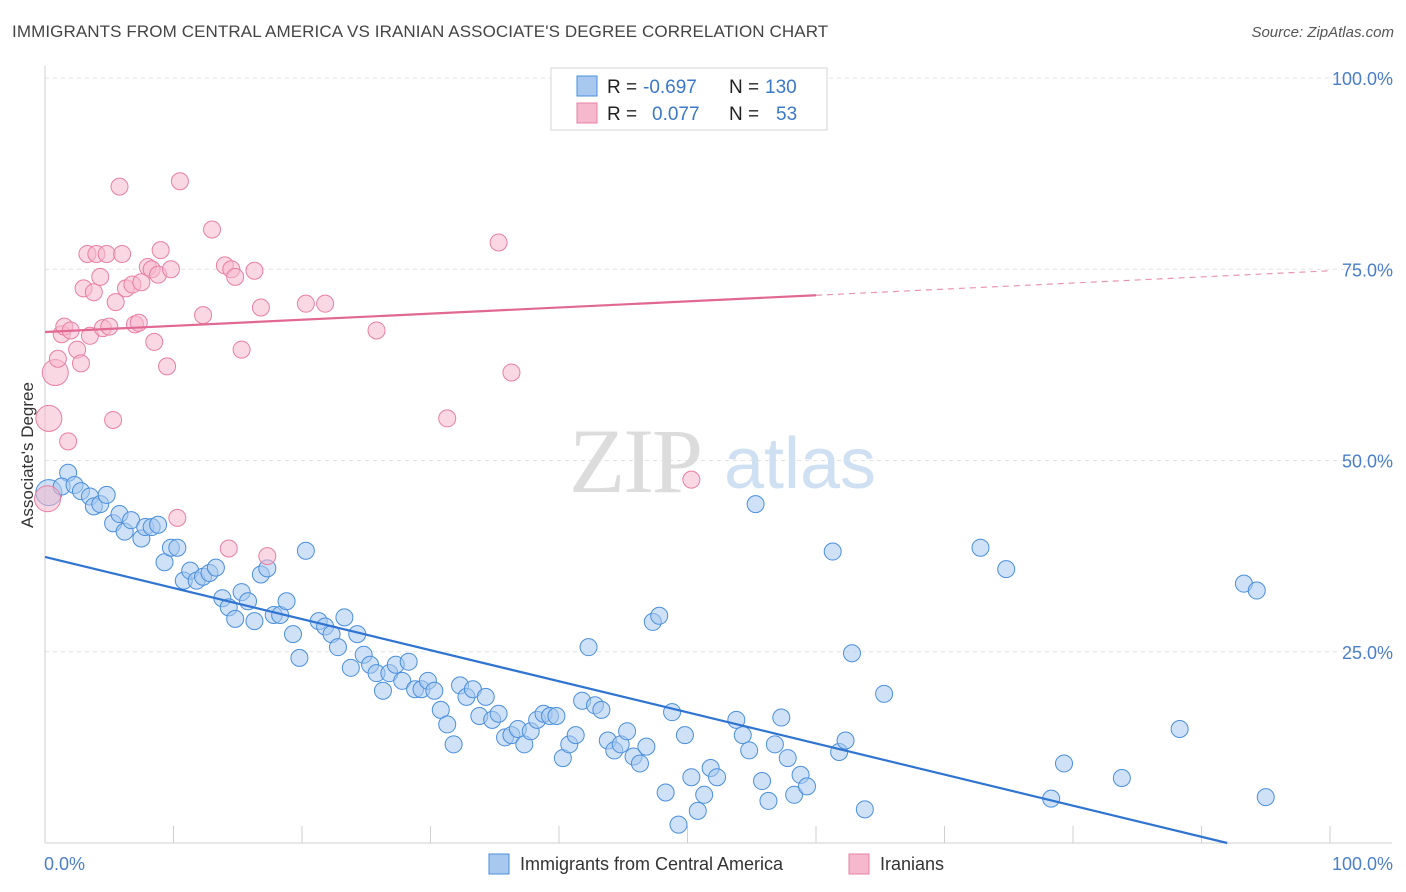 This screenshot has width=1406, height=892. Describe the element at coordinates (781, 87) in the screenshot. I see `legend-n-value-blue: 130` at that location.